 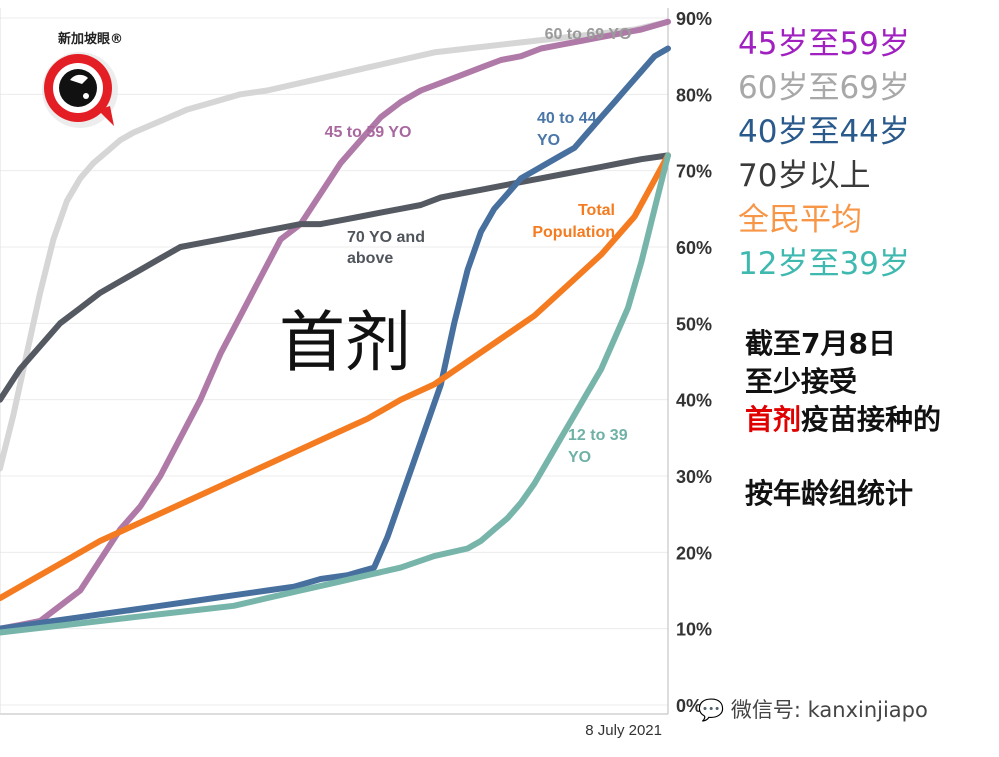 What do you see at coordinates (91, 39) in the screenshot?
I see `logo-name: 新加坡眼®` at bounding box center [91, 39].